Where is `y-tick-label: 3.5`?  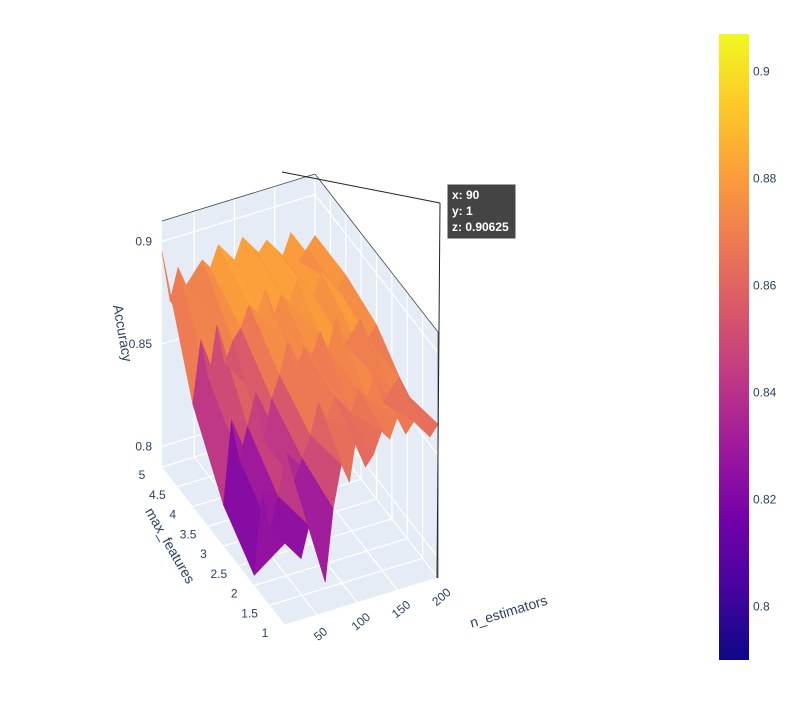
y-tick-label: 3.5 is located at coordinates (188, 534).